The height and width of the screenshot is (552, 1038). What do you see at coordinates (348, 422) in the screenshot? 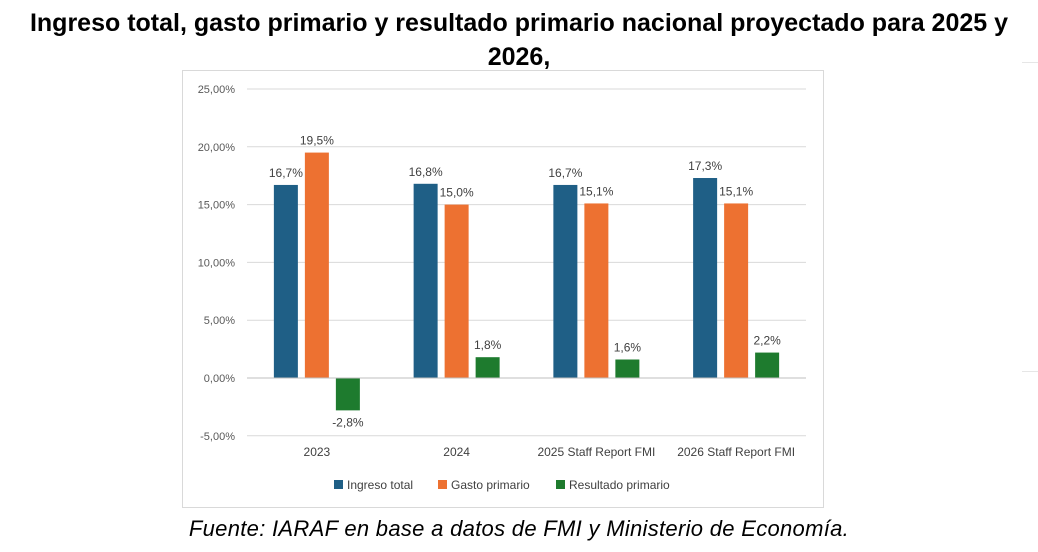
I see `data-label: -2,8%` at bounding box center [348, 422].